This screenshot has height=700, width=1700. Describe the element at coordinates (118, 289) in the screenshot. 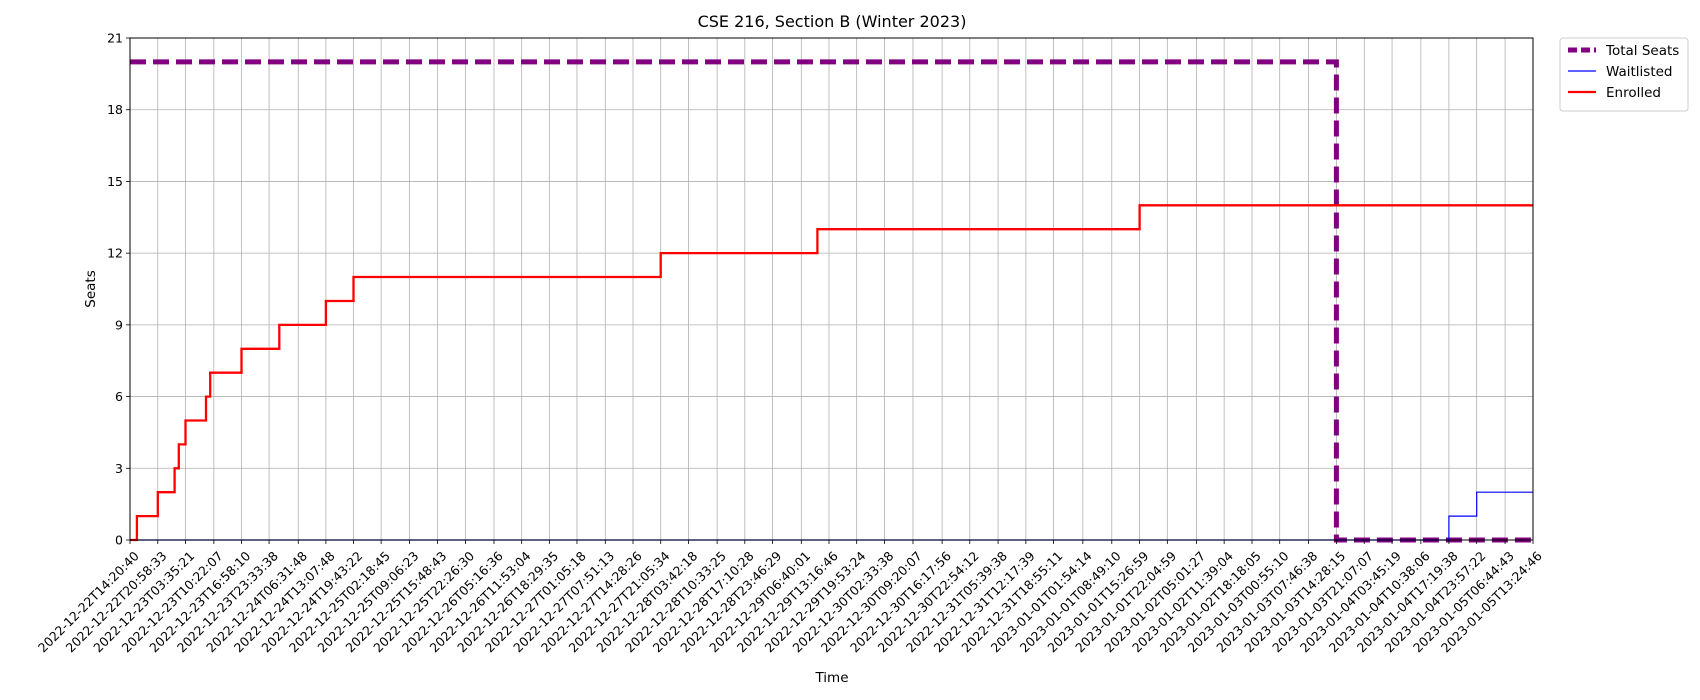

I see `y-axis: 0 3 6 9 12 15 18 21` at that location.